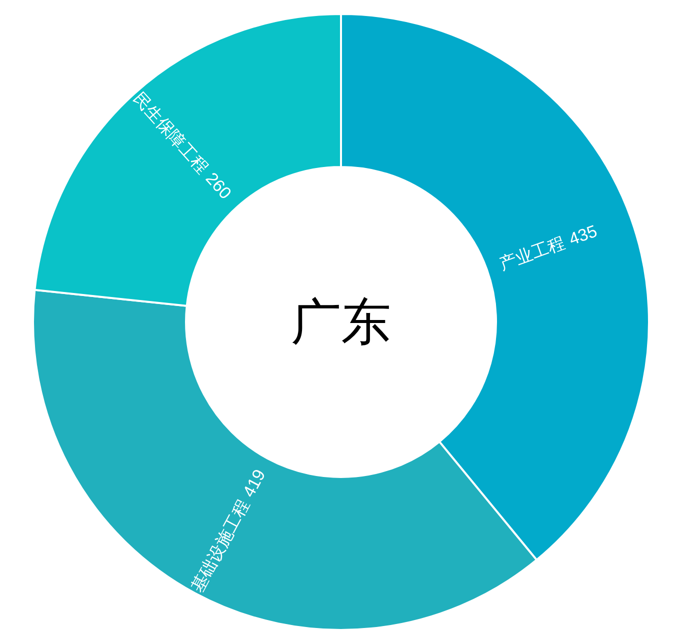 This screenshot has height=641, width=678. I want to click on slice-label: 产业工程, so click(532, 253).